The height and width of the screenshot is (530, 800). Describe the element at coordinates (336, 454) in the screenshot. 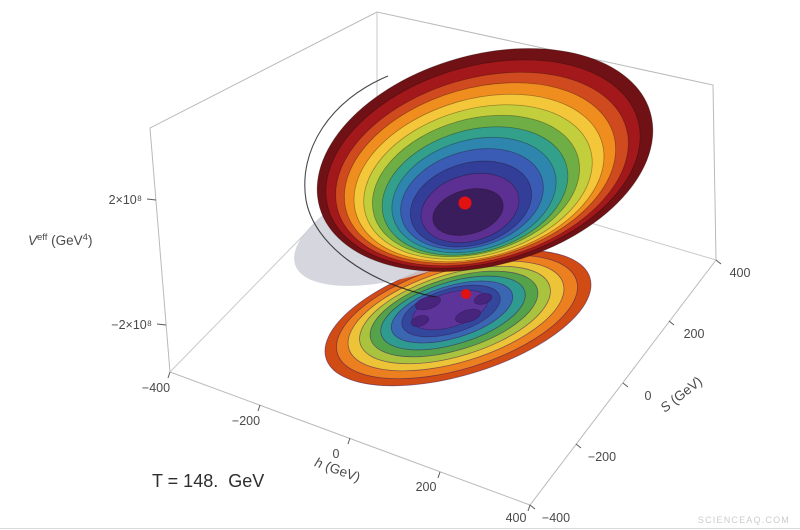

I see `h-axis-tick-label: 0` at that location.